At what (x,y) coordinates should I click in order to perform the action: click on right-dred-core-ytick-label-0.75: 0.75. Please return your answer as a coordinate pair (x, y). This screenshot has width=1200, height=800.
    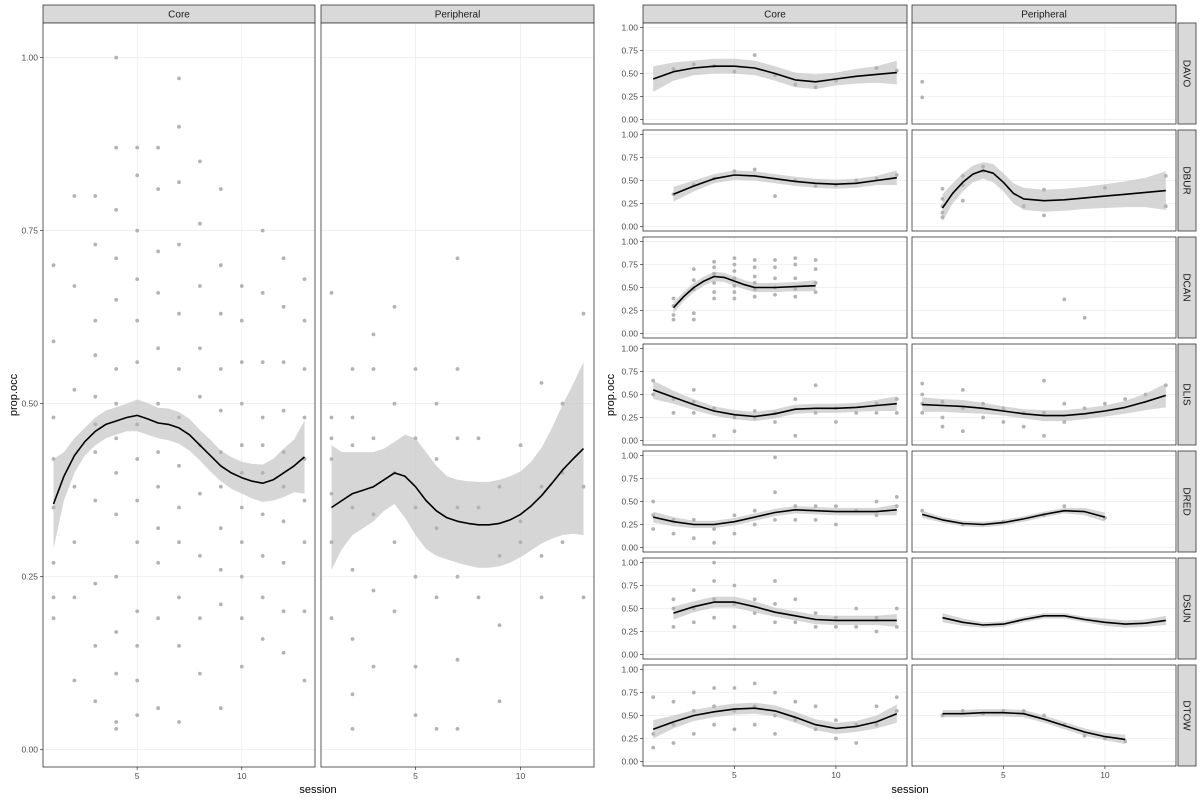
    Looking at the image, I should click on (629, 479).